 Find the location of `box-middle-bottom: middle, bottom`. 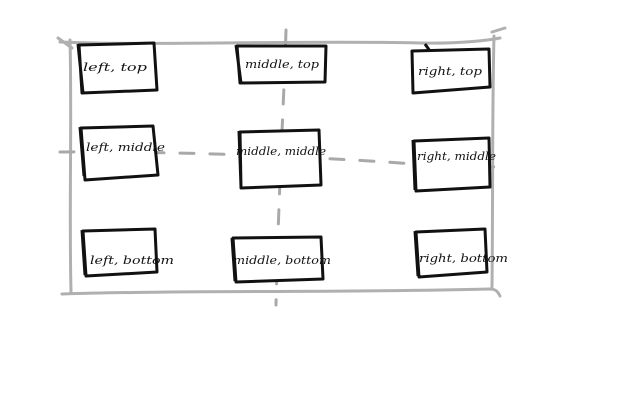

box-middle-bottom: middle, bottom is located at coordinates (280, 259).